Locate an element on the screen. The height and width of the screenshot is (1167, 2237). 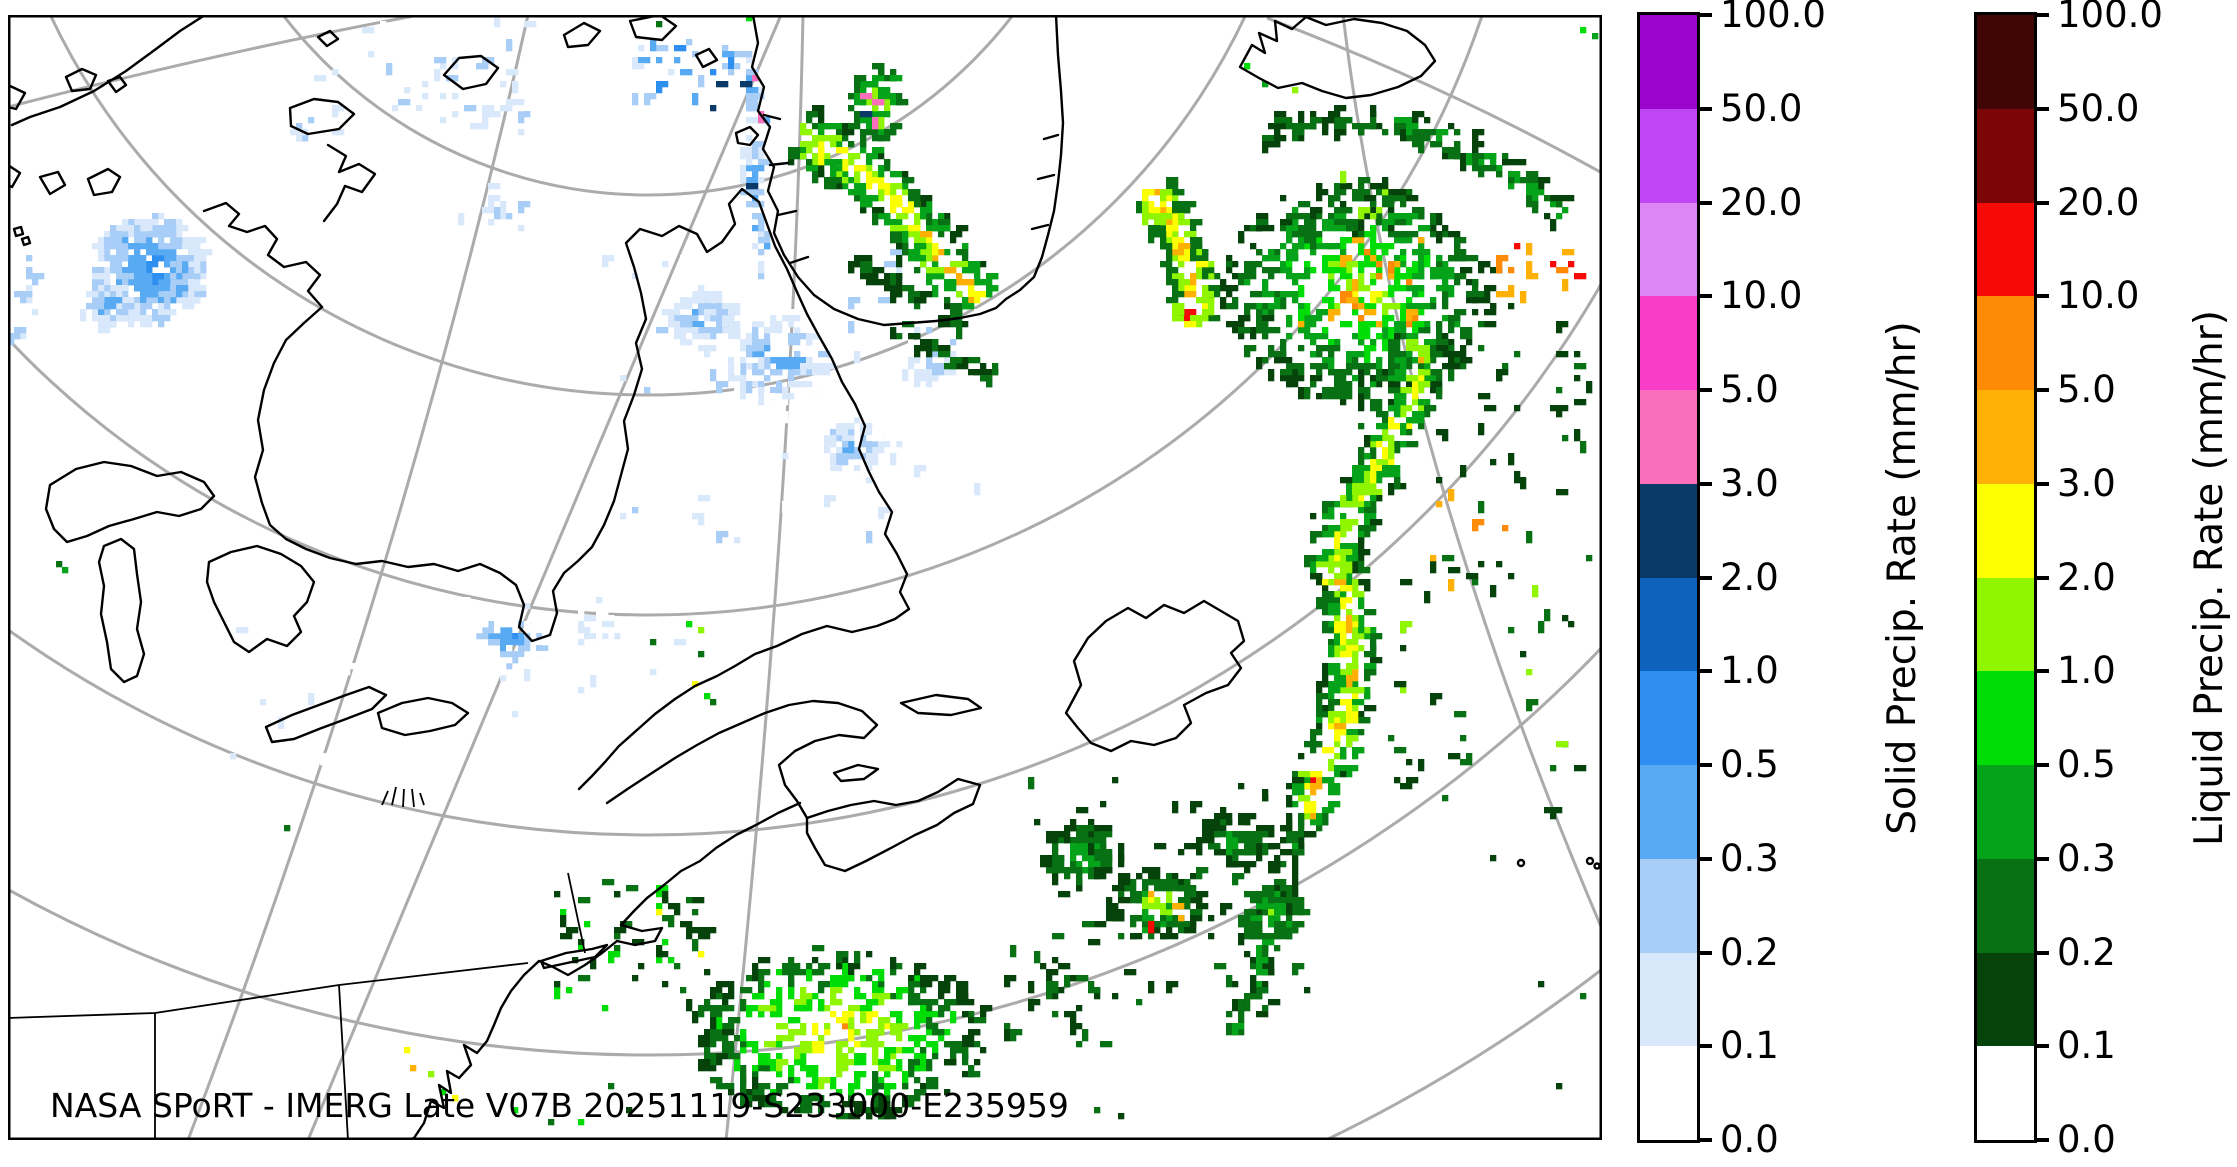
coast-nova-scotia is located at coordinates (893, 825).